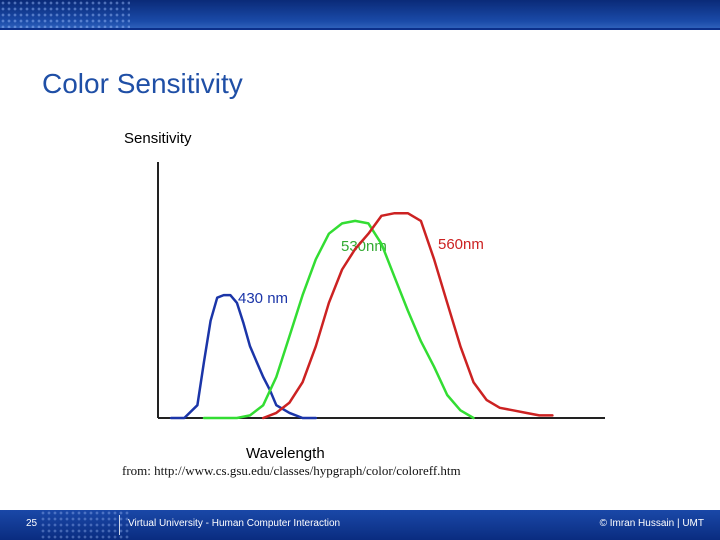  What do you see at coordinates (32, 523) in the screenshot?
I see `page-number: 25` at bounding box center [32, 523].